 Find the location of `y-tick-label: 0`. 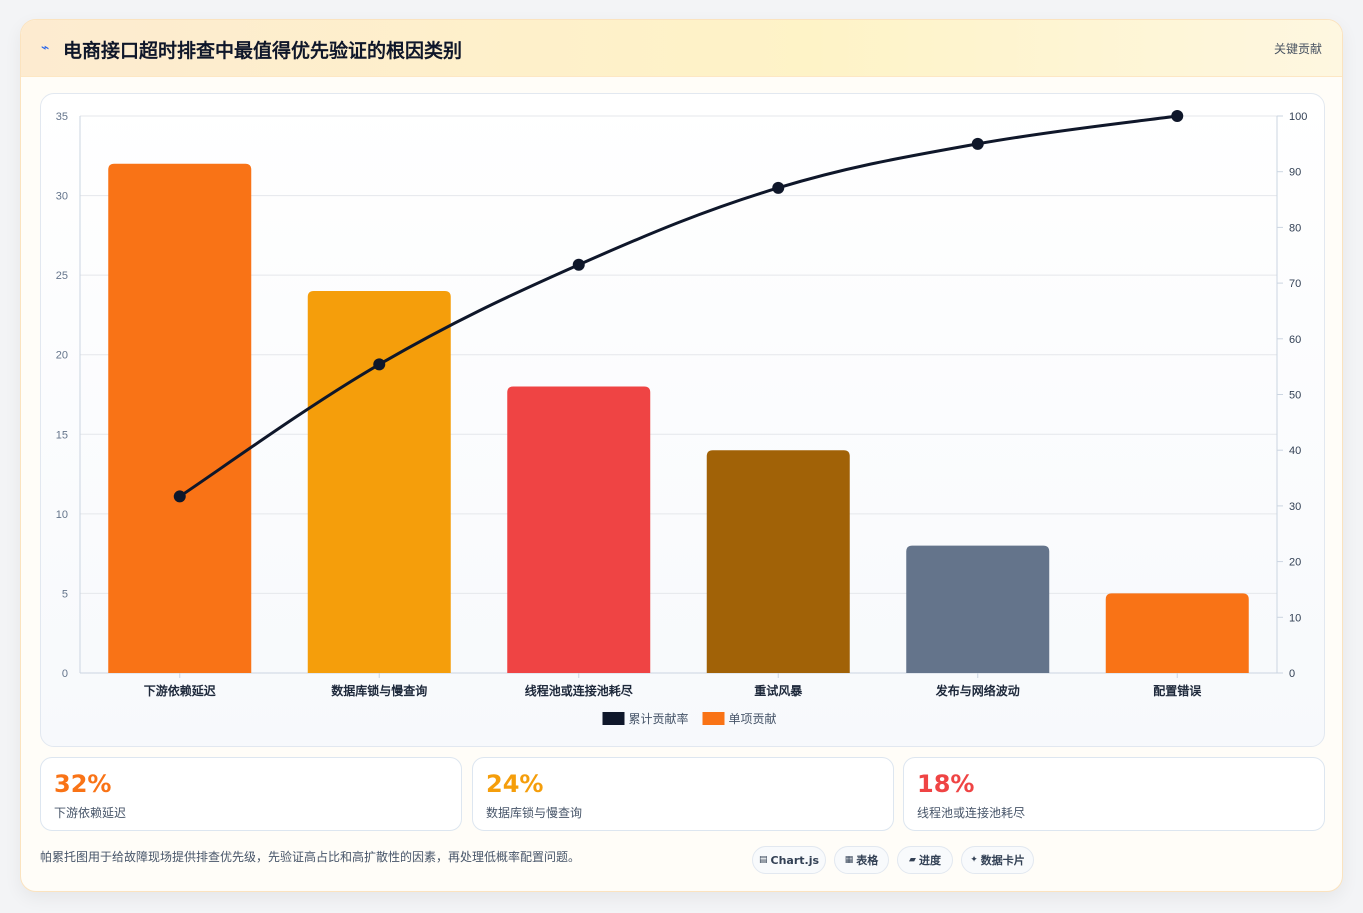

y-tick-label: 0 is located at coordinates (65, 674).